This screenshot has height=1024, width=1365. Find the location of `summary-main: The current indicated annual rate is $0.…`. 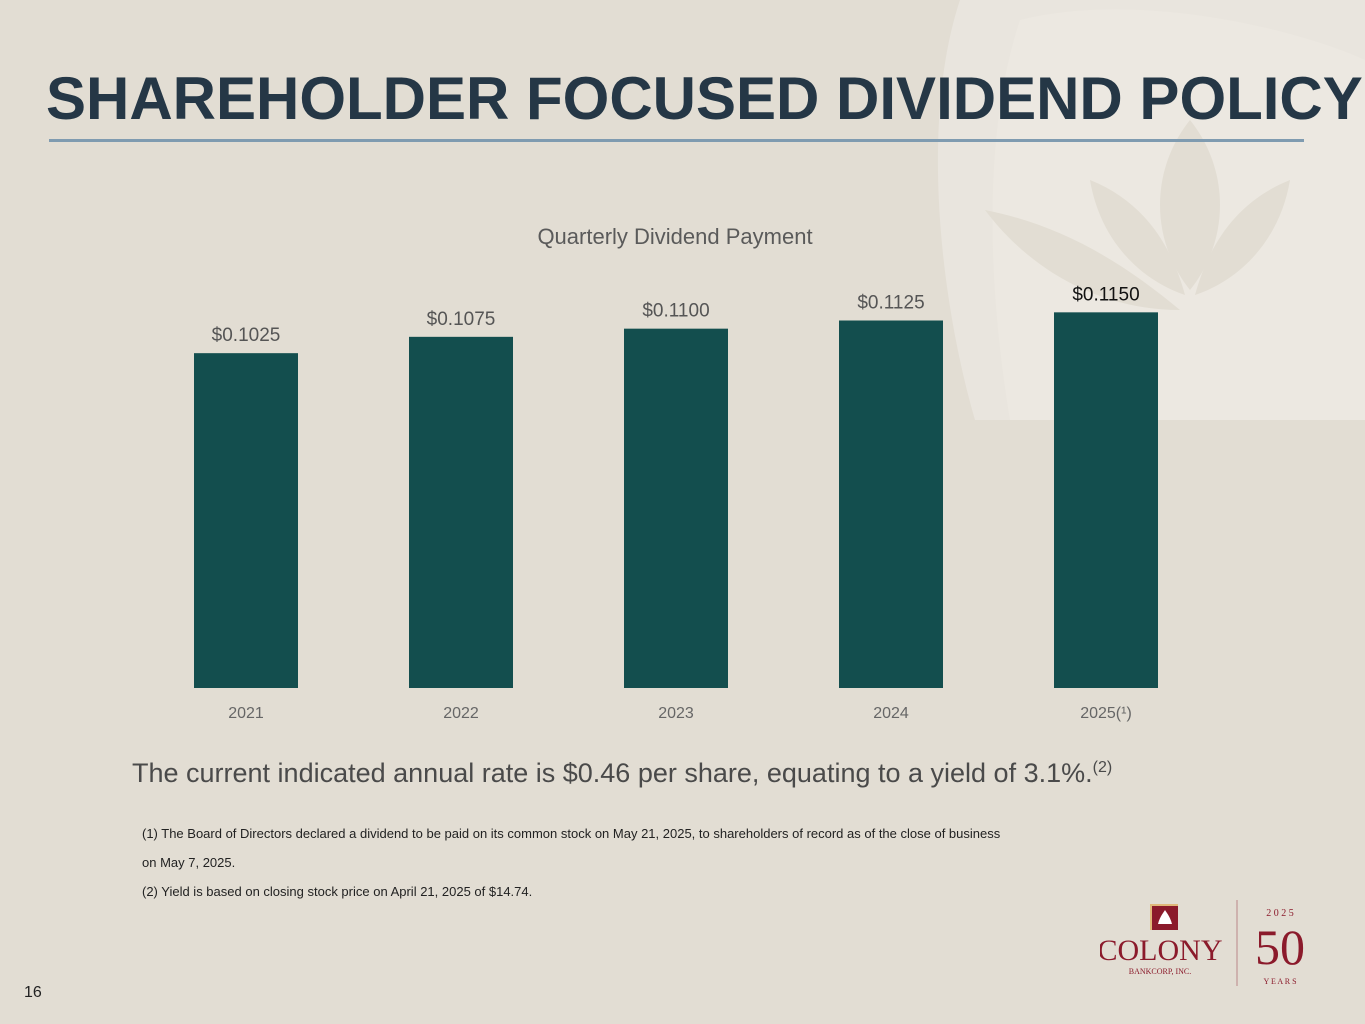

summary-main: The current indicated annual rate is $0.… is located at coordinates (612, 773).